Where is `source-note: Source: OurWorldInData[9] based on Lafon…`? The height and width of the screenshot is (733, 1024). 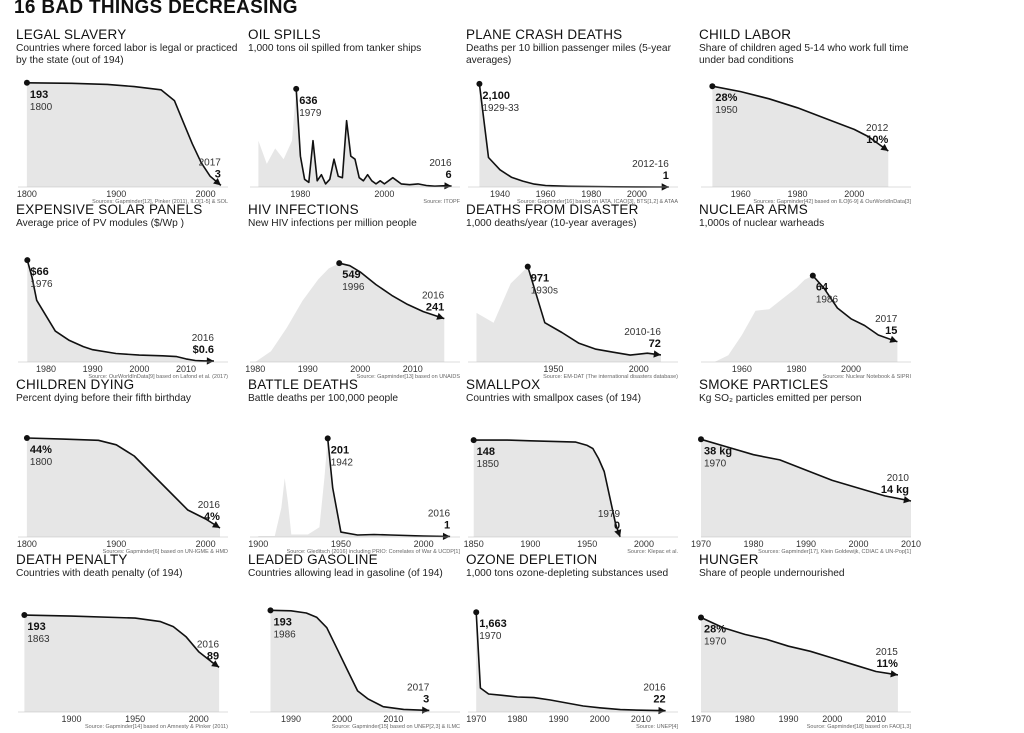 source-note: Source: OurWorldInData[9] based on Lafon… is located at coordinates (158, 377).